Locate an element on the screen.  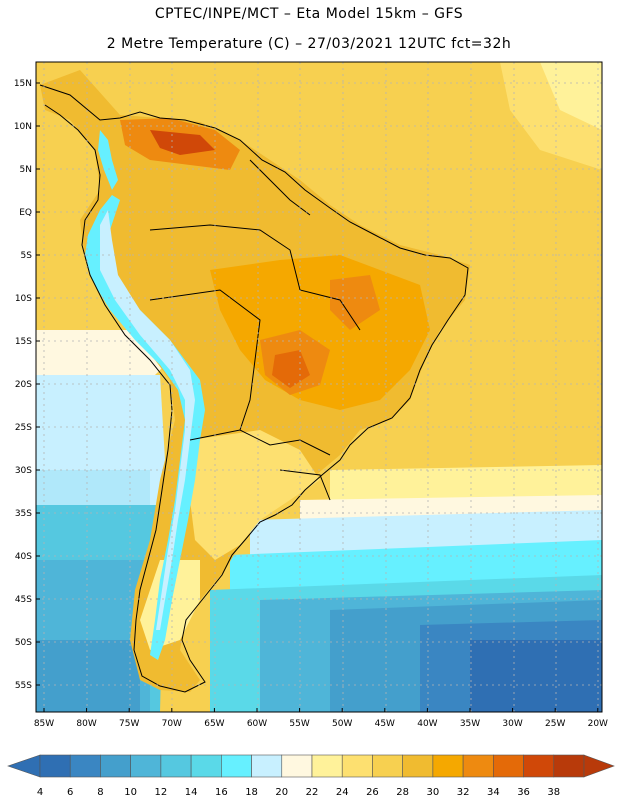
lon-label: 30W is located at coordinates (512, 724).